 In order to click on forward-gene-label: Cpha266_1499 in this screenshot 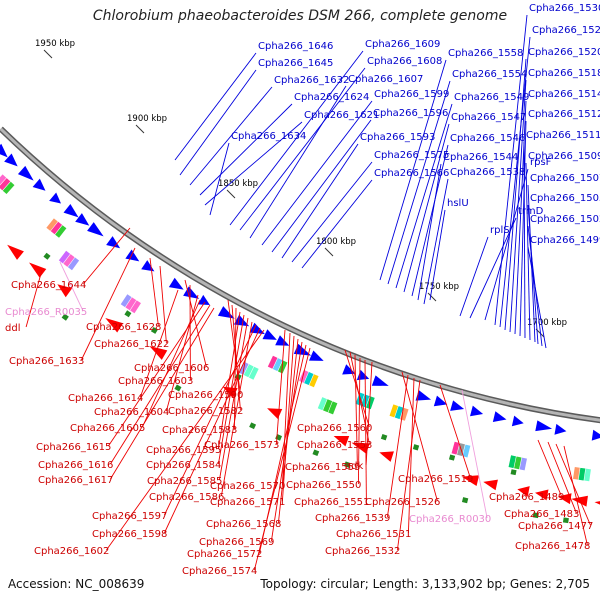, I will do `click(565, 240)`.